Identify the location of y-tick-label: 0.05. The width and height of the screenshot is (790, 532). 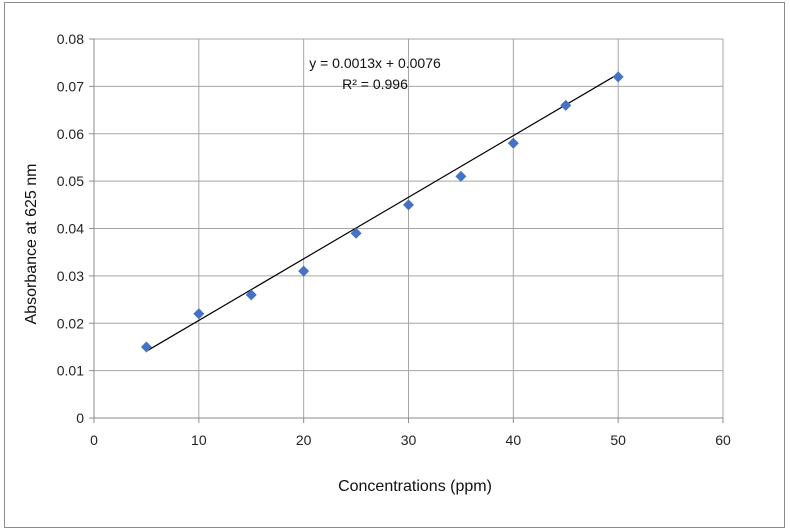
(70, 181).